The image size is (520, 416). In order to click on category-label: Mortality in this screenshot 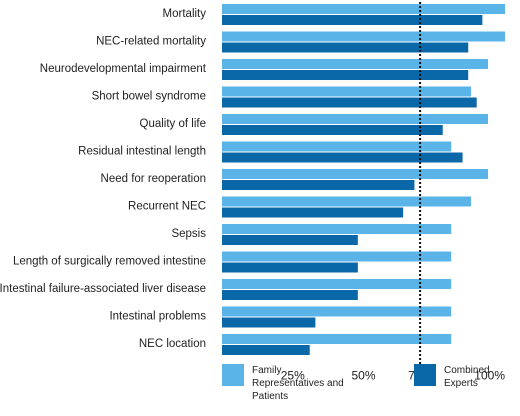, I will do `click(185, 14)`.